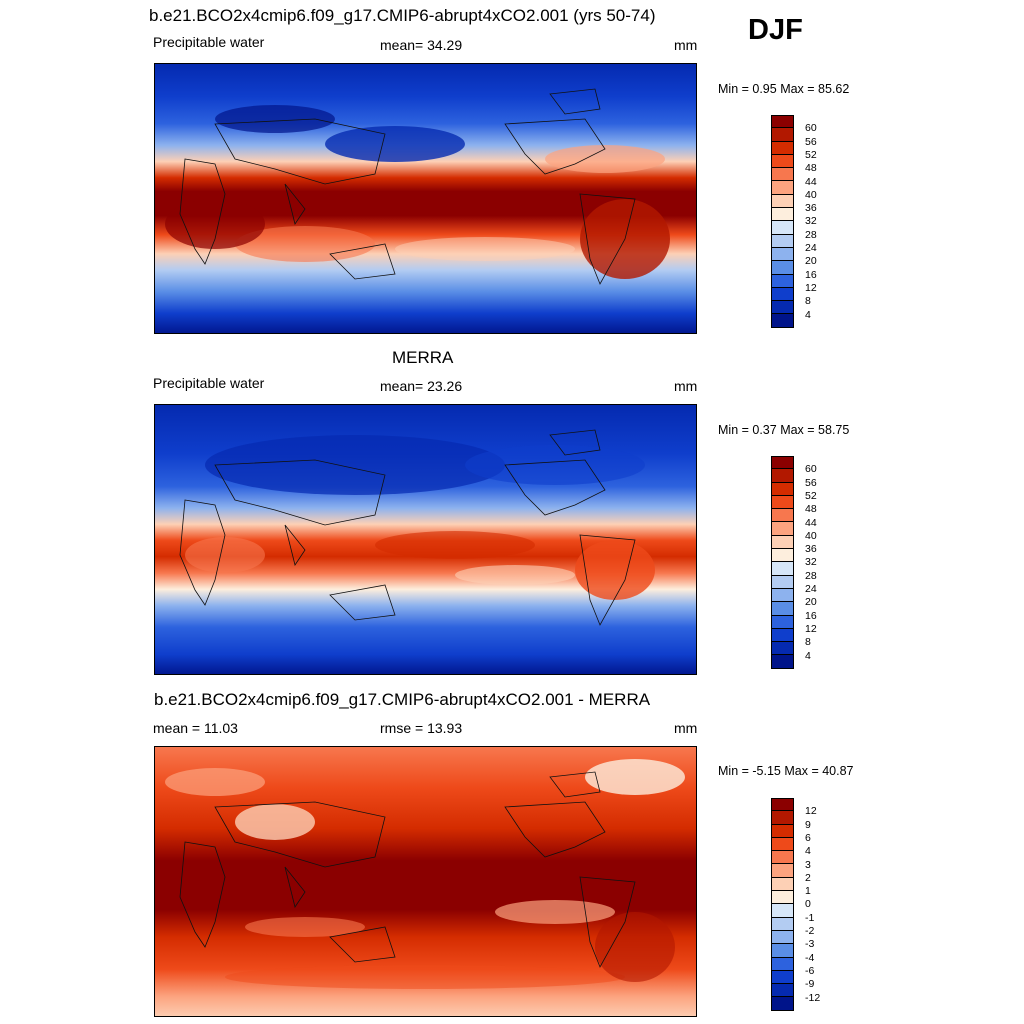 Image resolution: width=1024 pixels, height=1024 pixels. What do you see at coordinates (811, 522) in the screenshot?
I see `panel-2-colorbar-tick-label: 44` at bounding box center [811, 522].